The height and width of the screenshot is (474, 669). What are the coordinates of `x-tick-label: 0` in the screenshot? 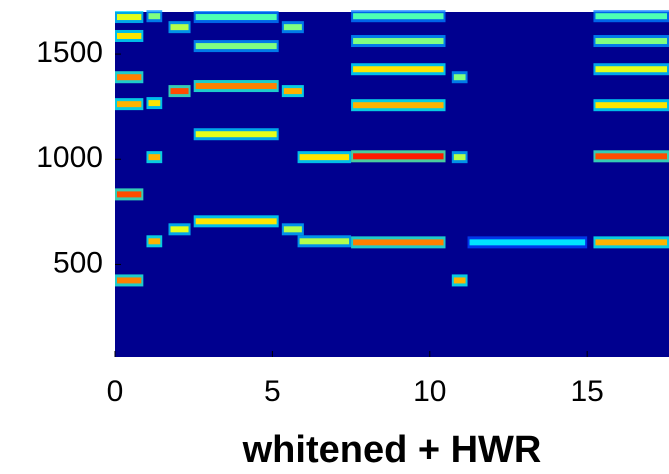 It's located at (115, 391).